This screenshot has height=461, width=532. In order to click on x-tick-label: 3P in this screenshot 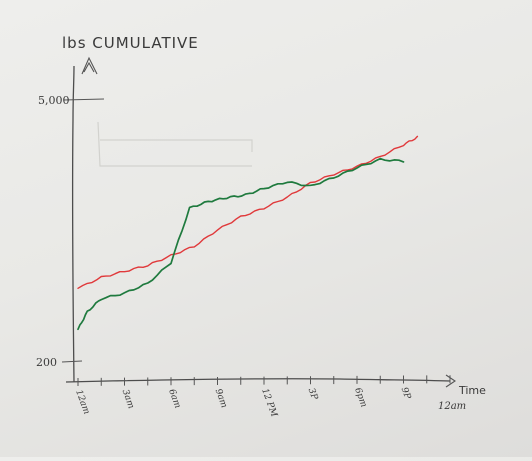, I will do `click(313, 394)`.